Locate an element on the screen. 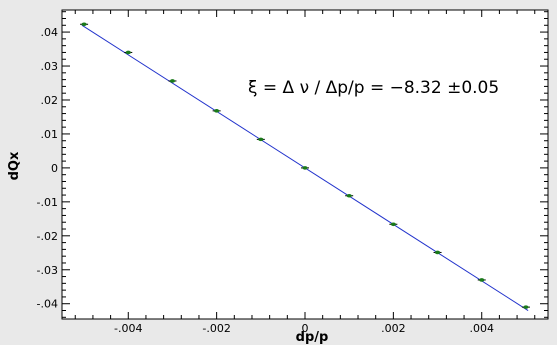 The image size is (557, 345). x-tick-label: .002 is located at coordinates (393, 328).